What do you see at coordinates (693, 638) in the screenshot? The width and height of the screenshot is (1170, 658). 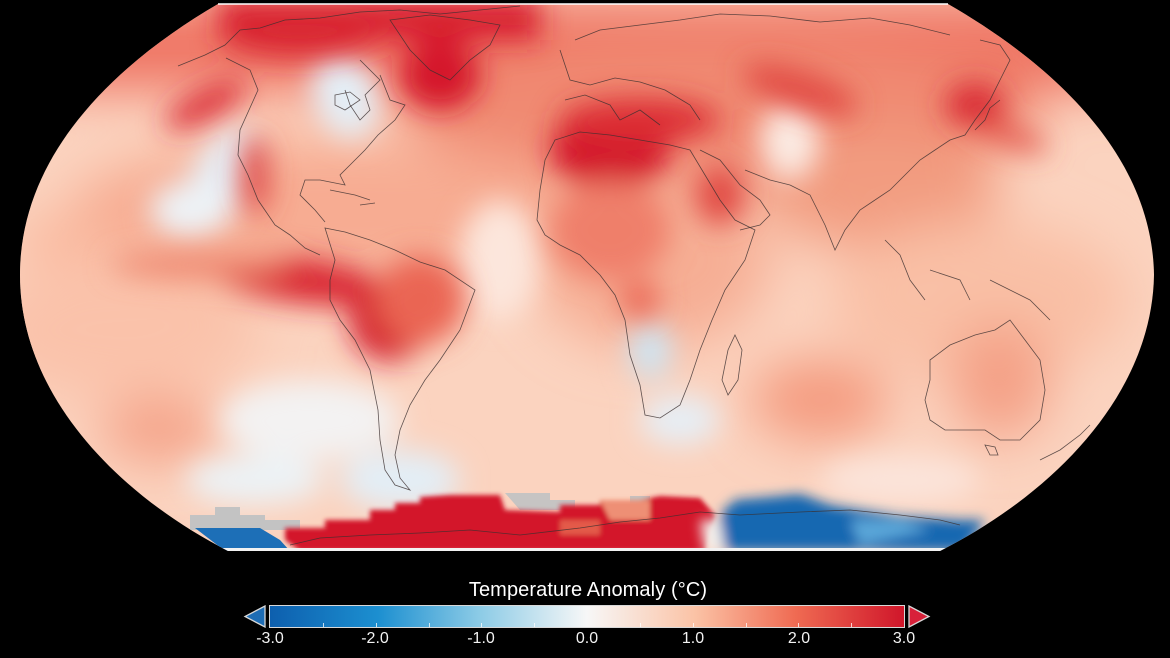 I see `tick-label: 1.0` at bounding box center [693, 638].